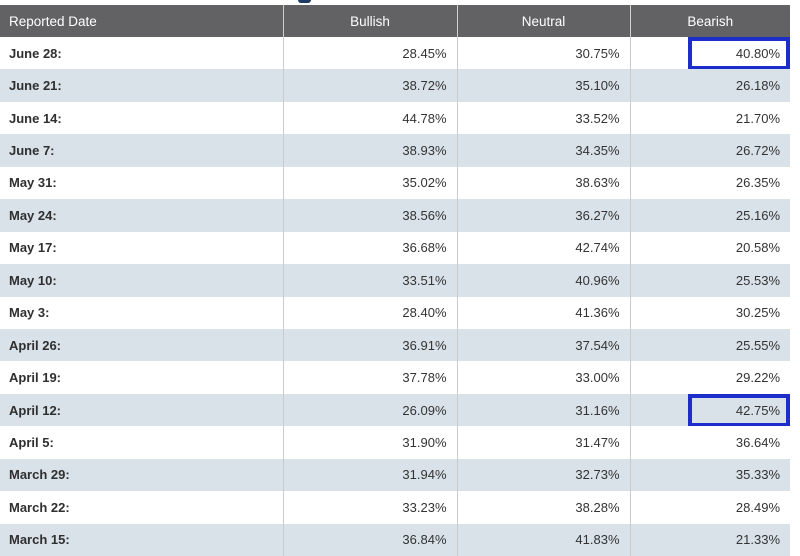  Describe the element at coordinates (369, 53) in the screenshot. I see `bullish-value-cell: 28.45%` at that location.